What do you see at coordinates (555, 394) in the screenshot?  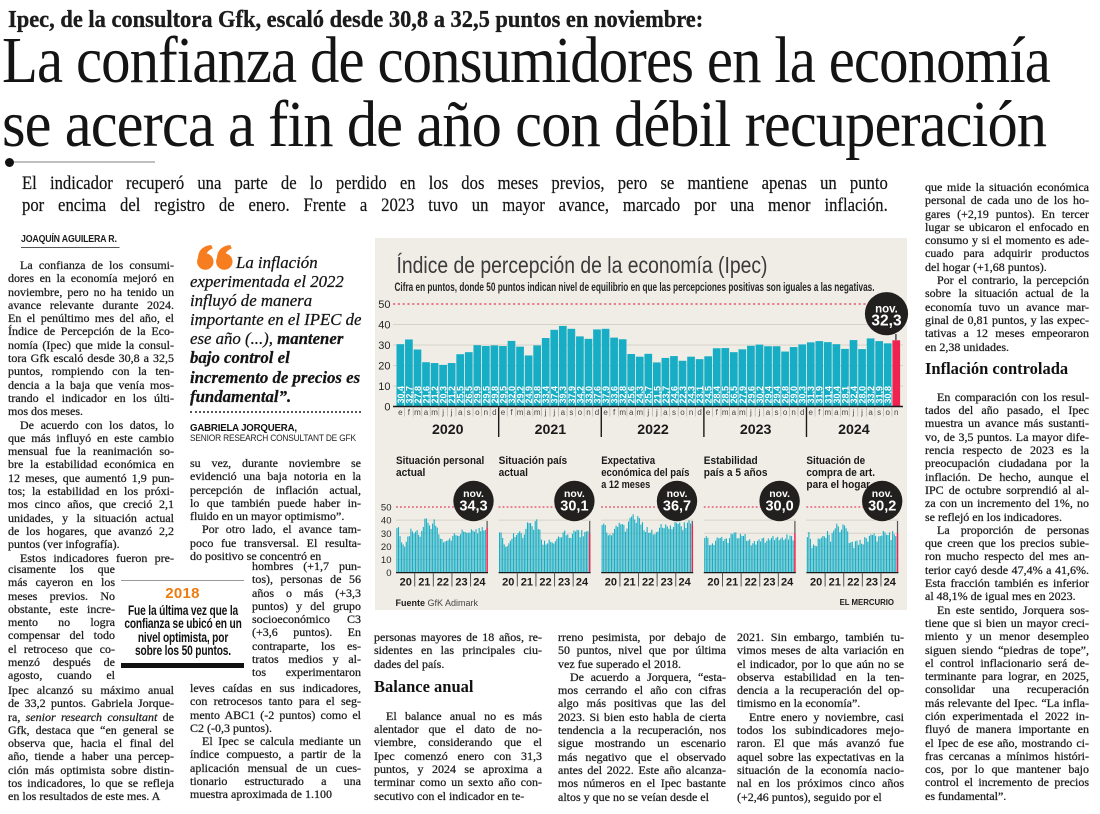 I see `svg-text: 37,4` at bounding box center [555, 394].